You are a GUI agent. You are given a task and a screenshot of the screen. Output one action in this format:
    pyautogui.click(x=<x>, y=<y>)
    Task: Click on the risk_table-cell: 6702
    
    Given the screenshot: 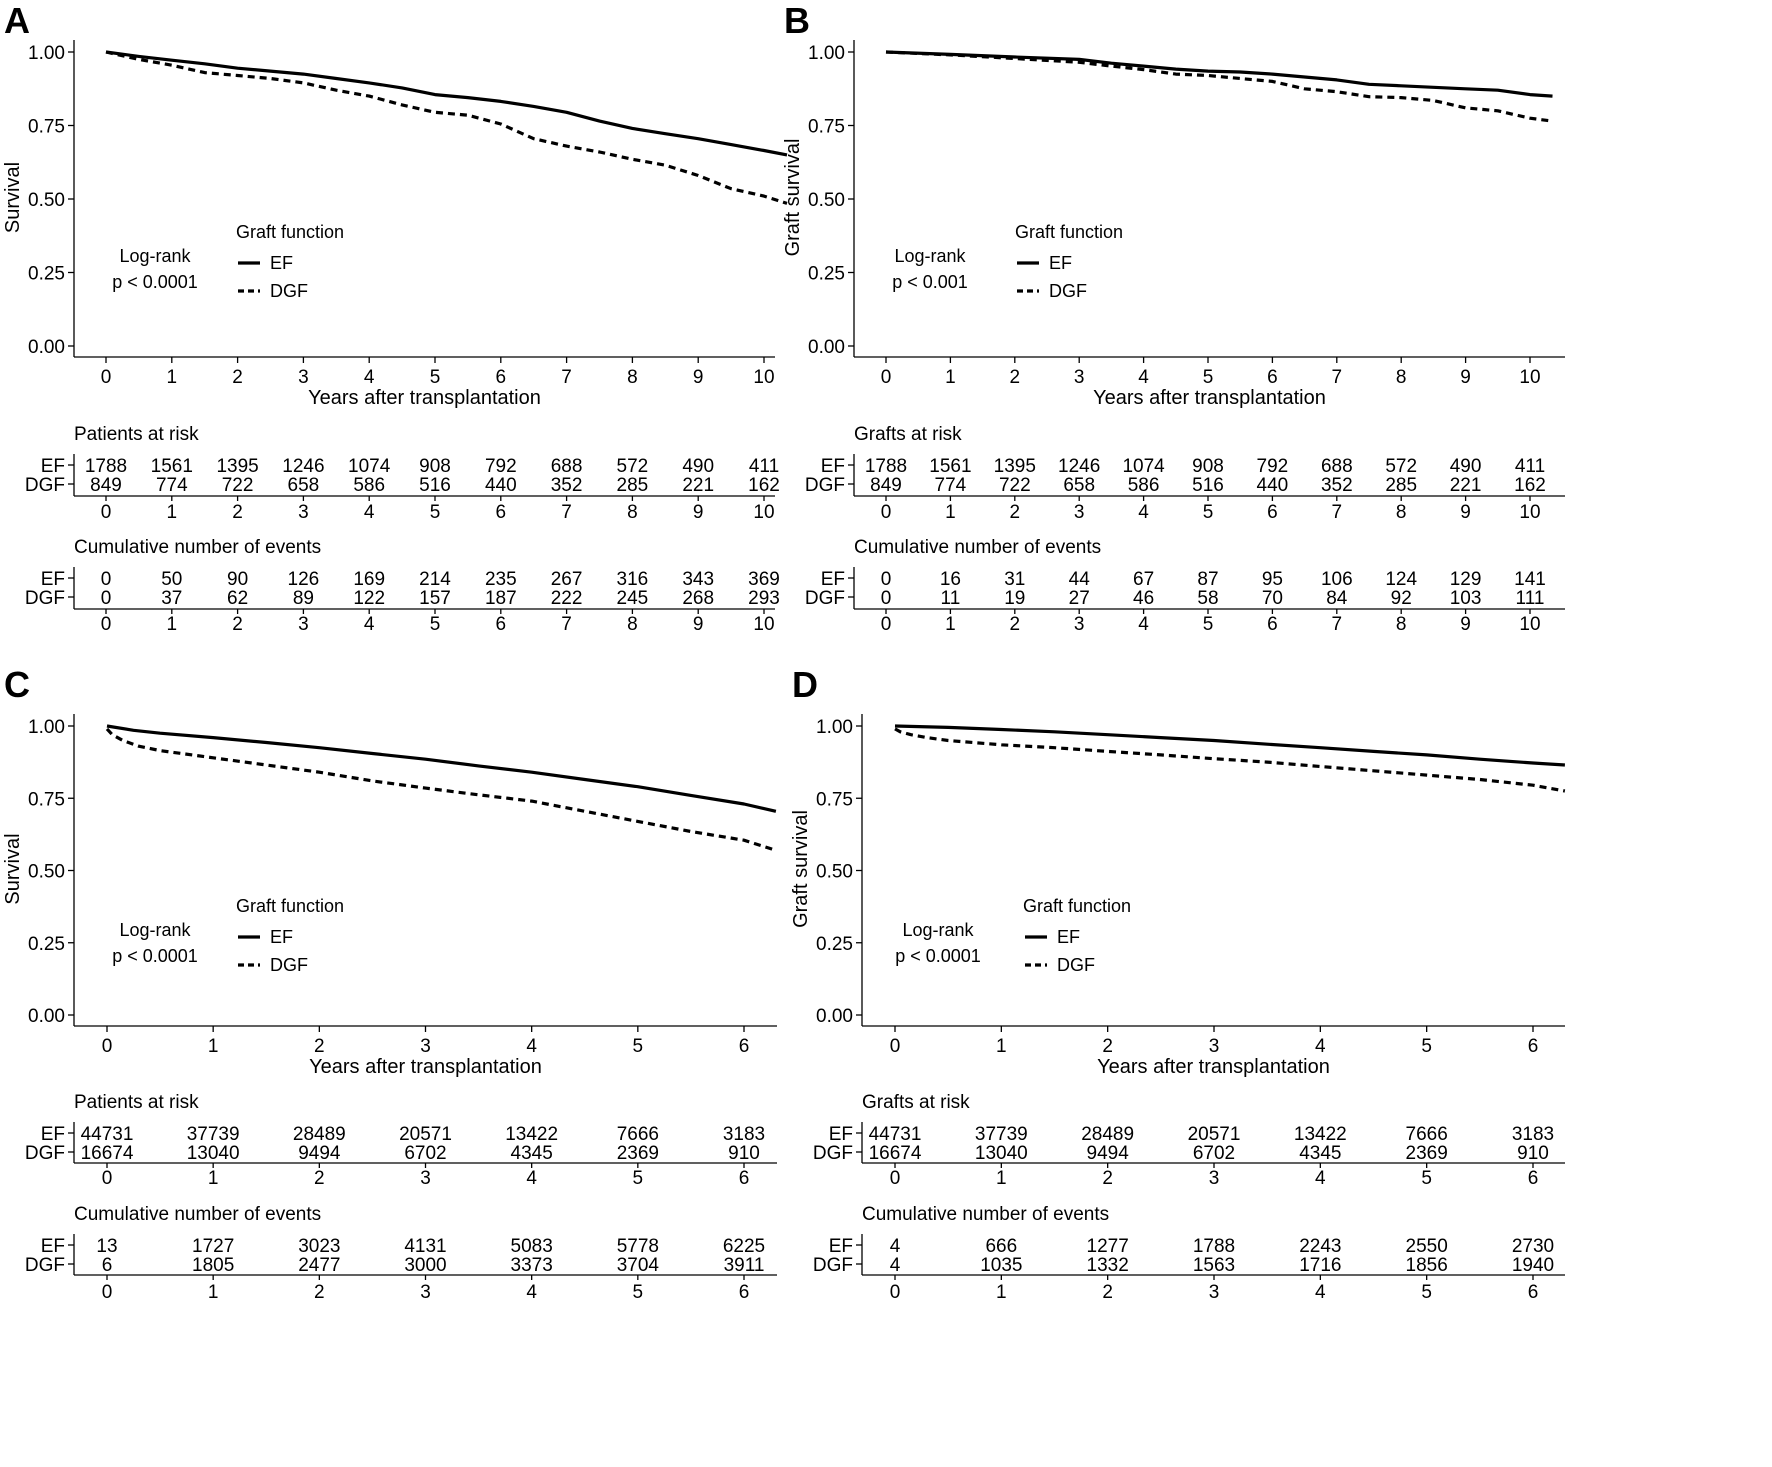 What is the action you would take?
    pyautogui.click(x=425, y=1153)
    